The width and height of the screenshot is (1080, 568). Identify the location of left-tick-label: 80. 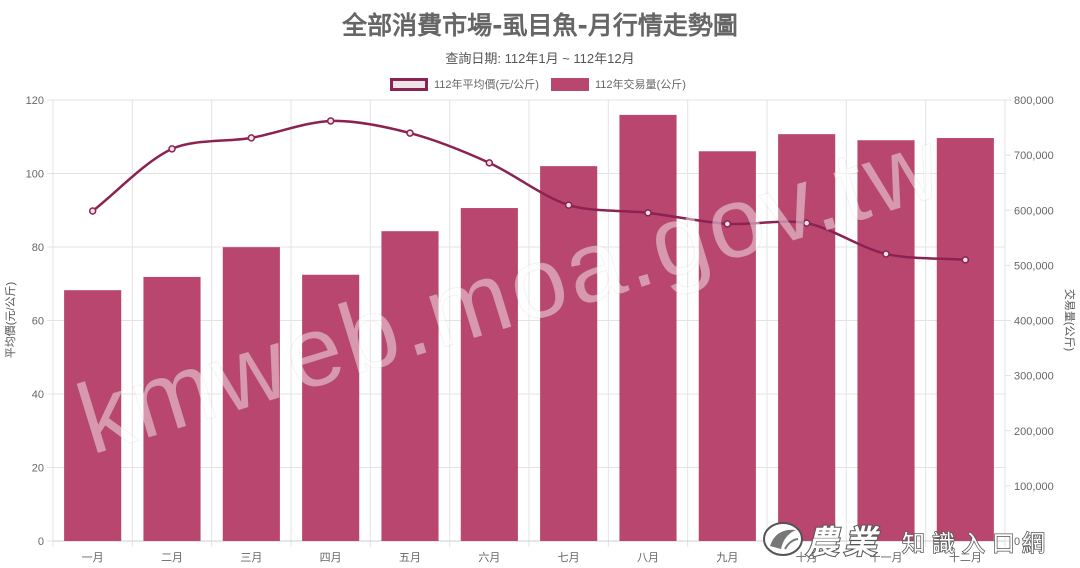
(38, 248).